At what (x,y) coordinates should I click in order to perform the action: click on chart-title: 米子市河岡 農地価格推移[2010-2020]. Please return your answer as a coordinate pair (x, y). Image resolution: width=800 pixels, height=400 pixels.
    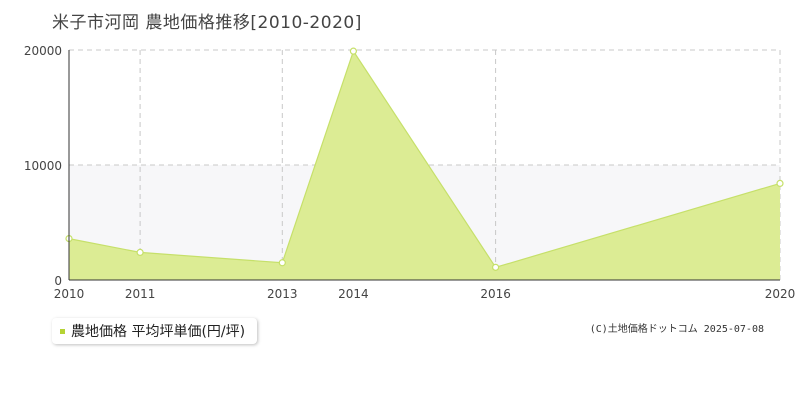
    Looking at the image, I should click on (207, 23).